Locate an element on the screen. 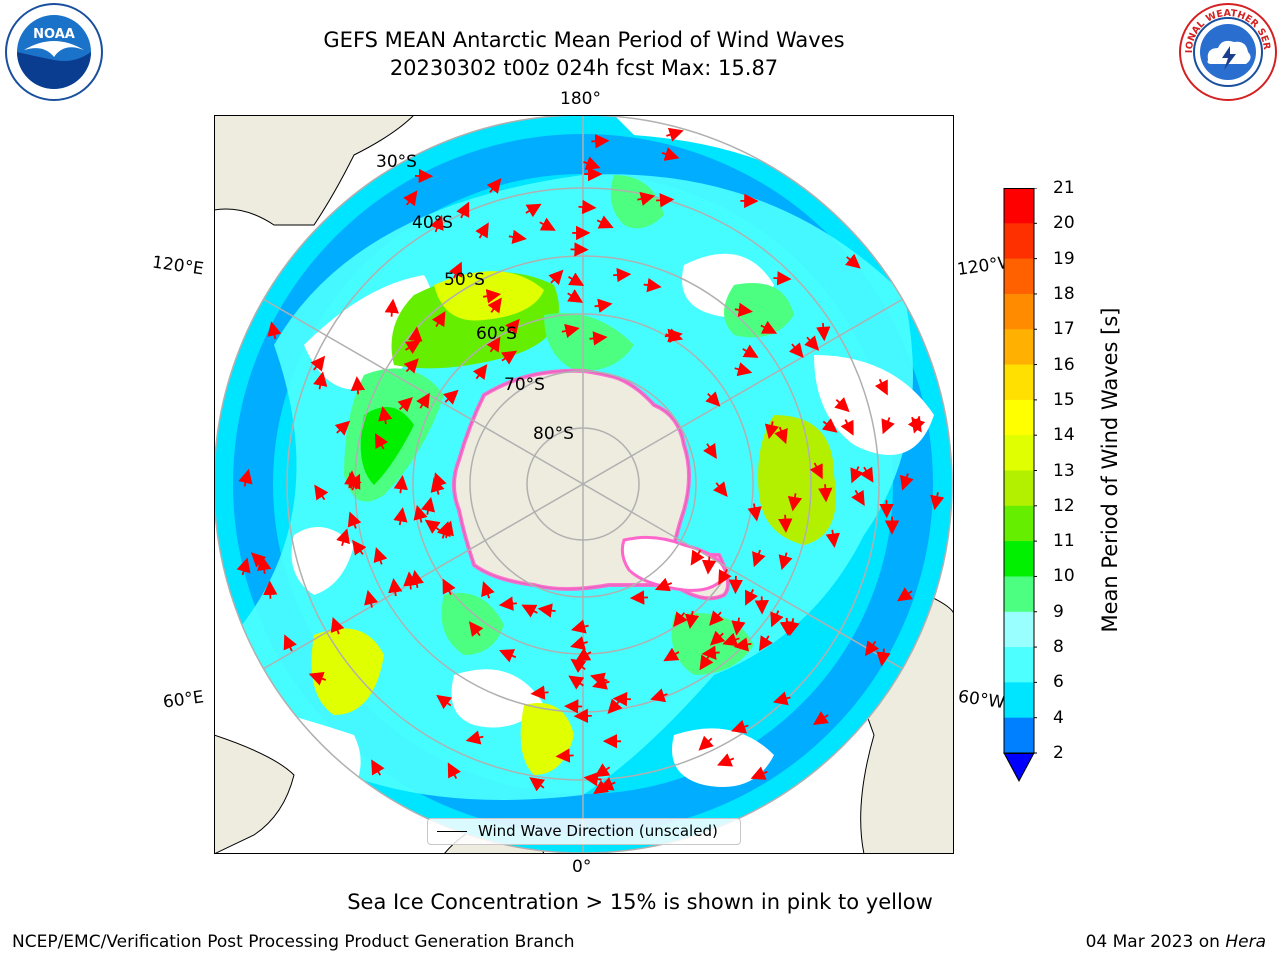 This screenshot has height=960, width=1280. colorbar-tick-label: 11 is located at coordinates (1064, 541).